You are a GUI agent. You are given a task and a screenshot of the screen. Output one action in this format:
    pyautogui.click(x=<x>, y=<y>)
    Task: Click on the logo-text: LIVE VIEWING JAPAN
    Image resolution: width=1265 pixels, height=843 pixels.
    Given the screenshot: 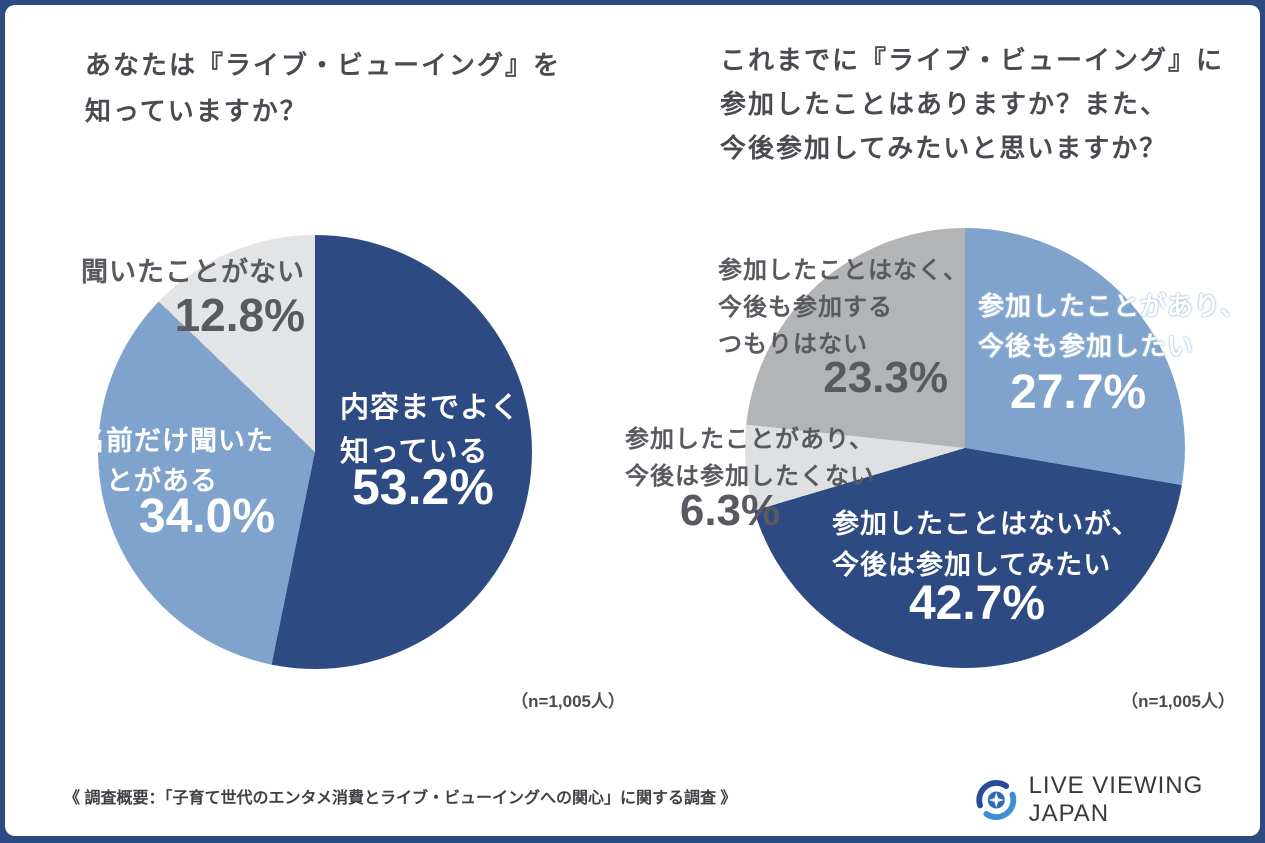 What is the action you would take?
    pyautogui.click(x=1116, y=799)
    